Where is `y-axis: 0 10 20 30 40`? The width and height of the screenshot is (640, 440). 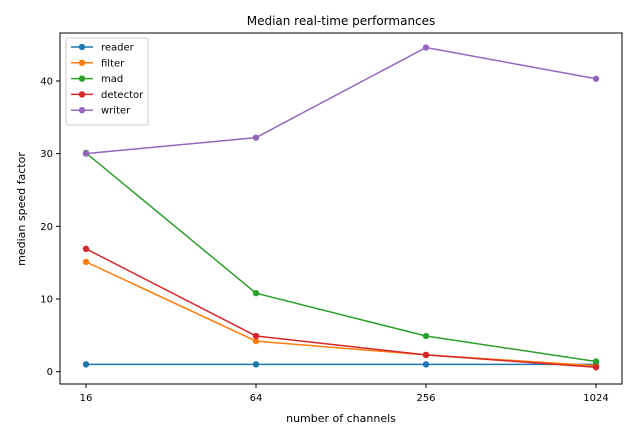
y-axis: 0 10 20 30 40 is located at coordinates (50, 227).